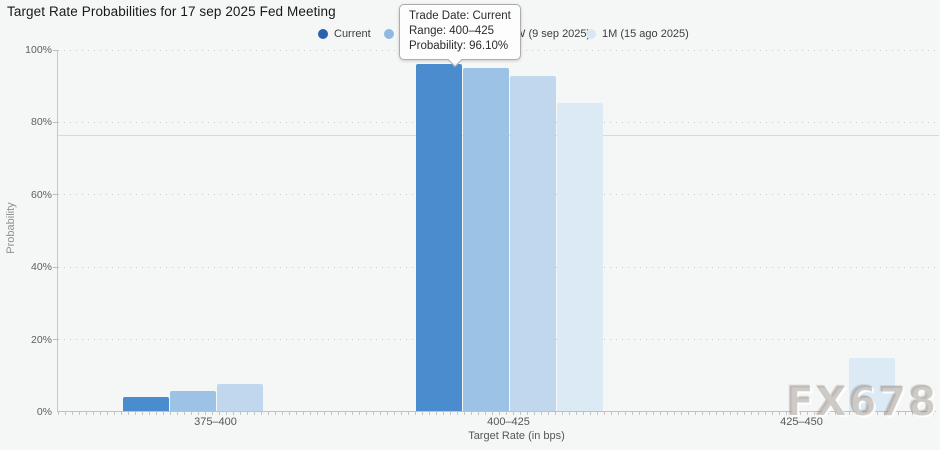  Describe the element at coordinates (485, 239) in the screenshot. I see `bar-series2-400–425` at that location.